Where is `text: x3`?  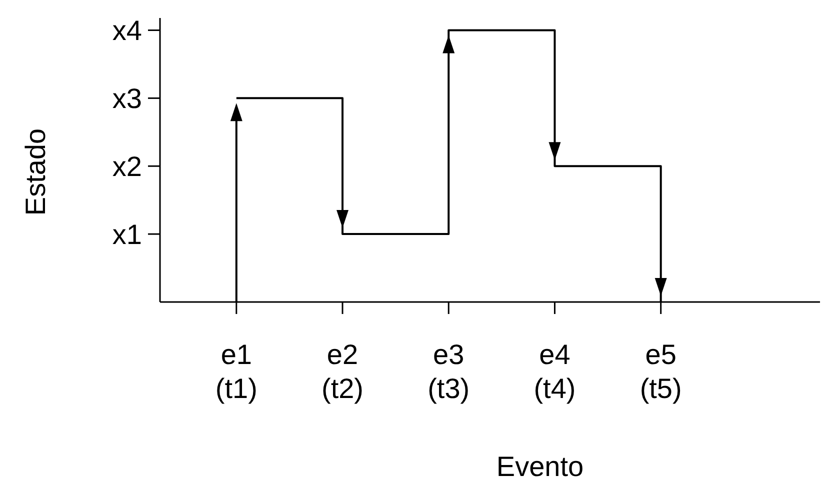
text: x3 is located at coordinates (127, 98).